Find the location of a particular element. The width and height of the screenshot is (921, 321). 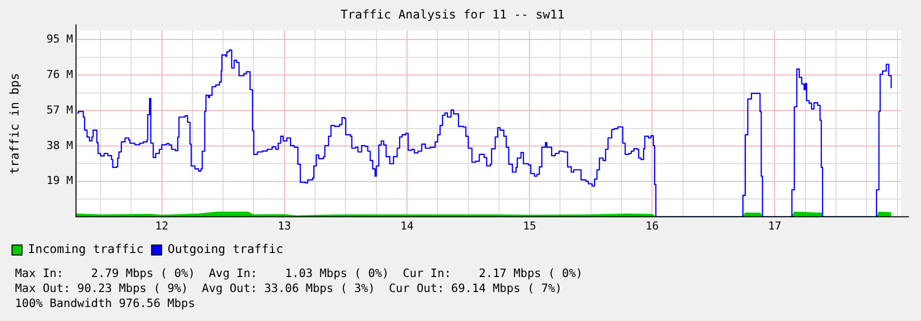

y-tick-label: 38 M is located at coordinates (60, 145).